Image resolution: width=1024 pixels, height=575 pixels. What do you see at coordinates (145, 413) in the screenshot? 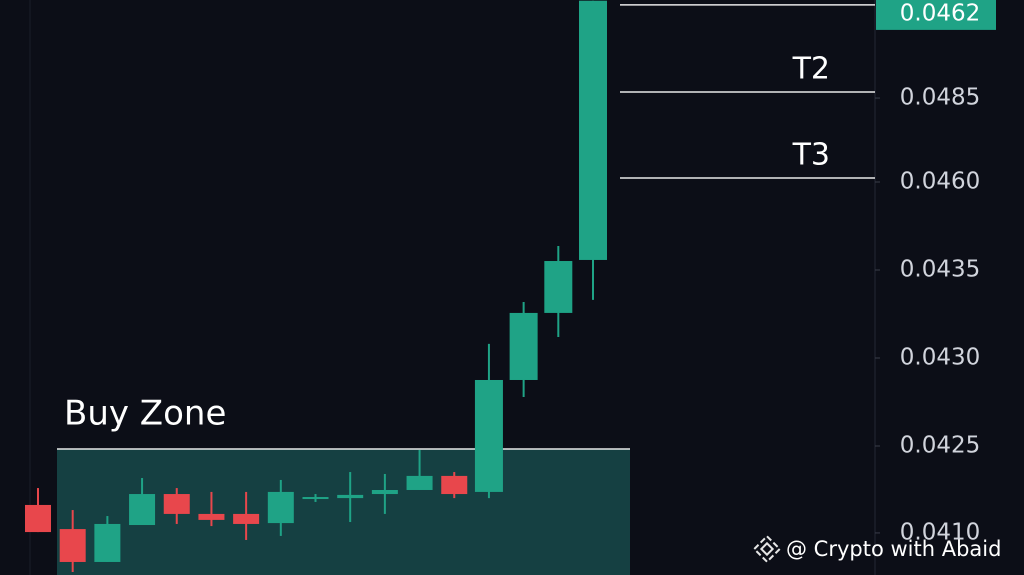
I see `buy-zone-label: Buy Zone` at bounding box center [145, 413].